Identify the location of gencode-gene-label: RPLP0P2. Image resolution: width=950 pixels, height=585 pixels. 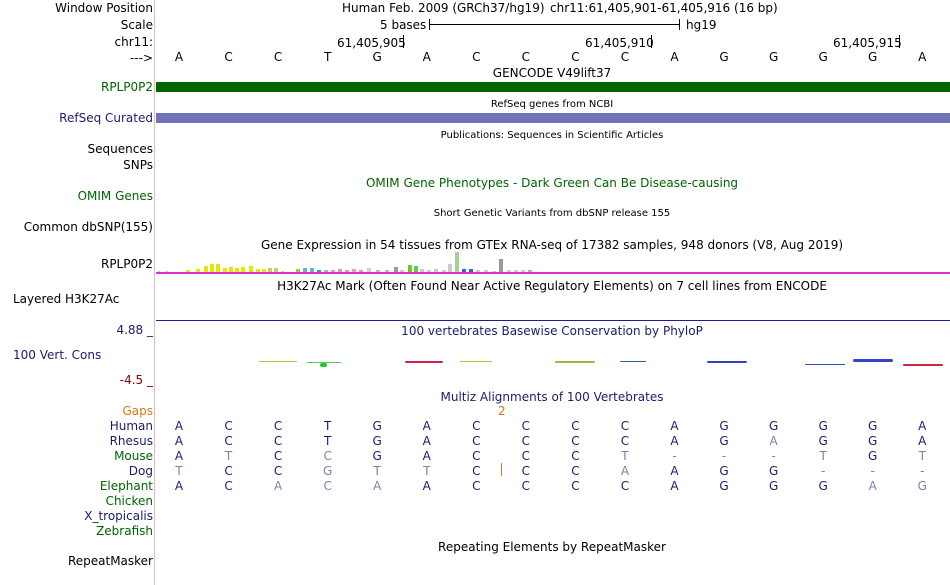
(126, 87).